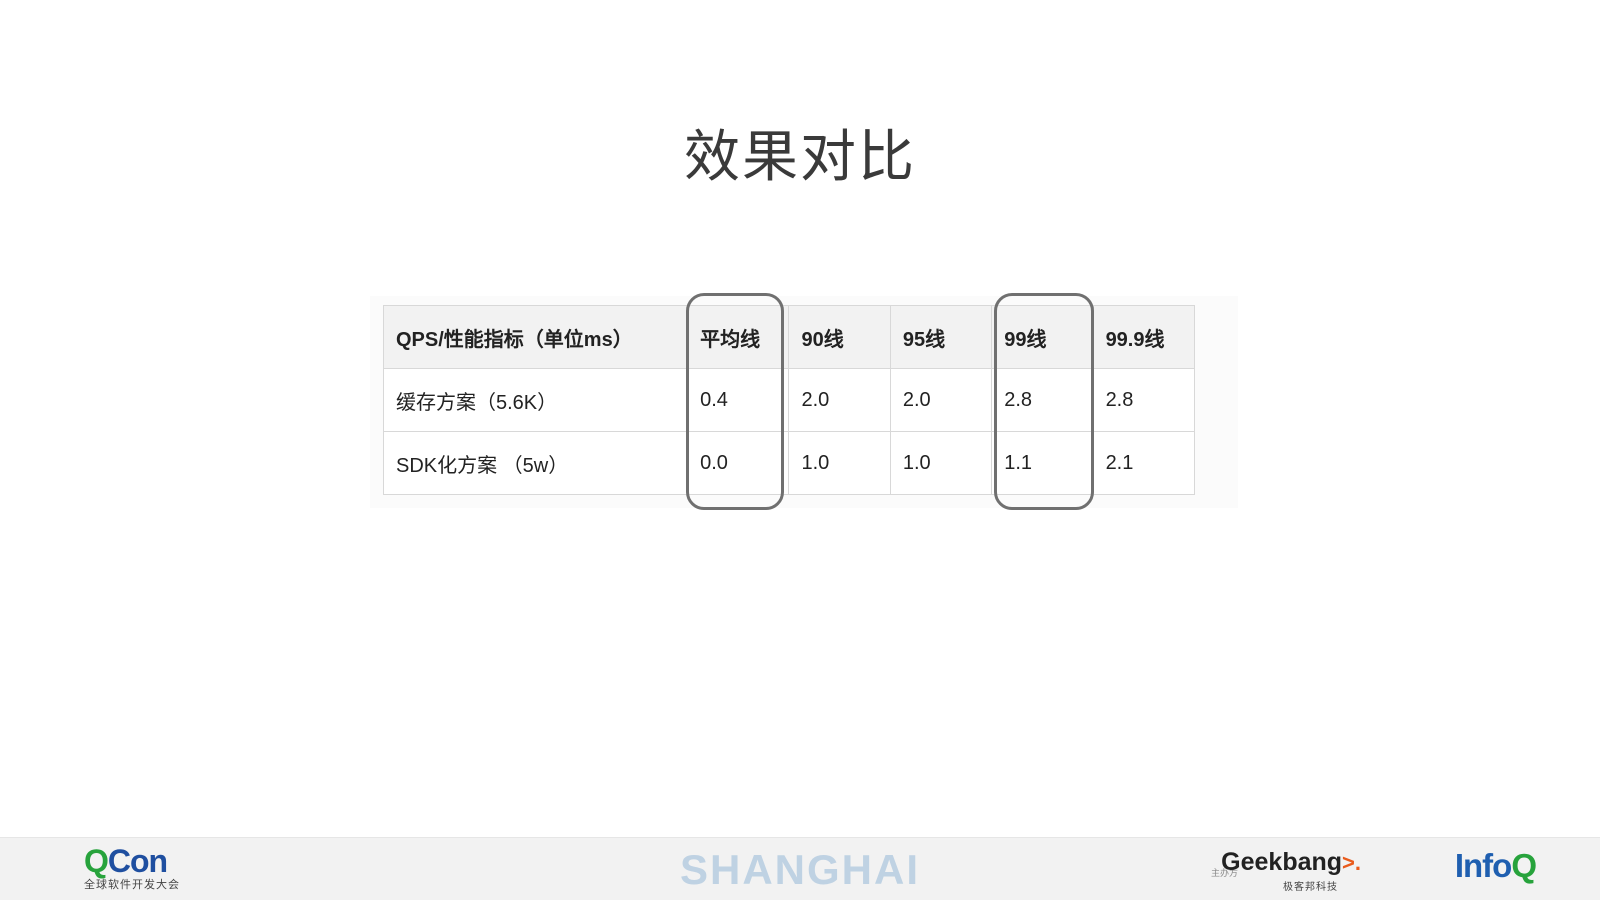  I want to click on geekbang-logo: Geekbang>., so click(1291, 862).